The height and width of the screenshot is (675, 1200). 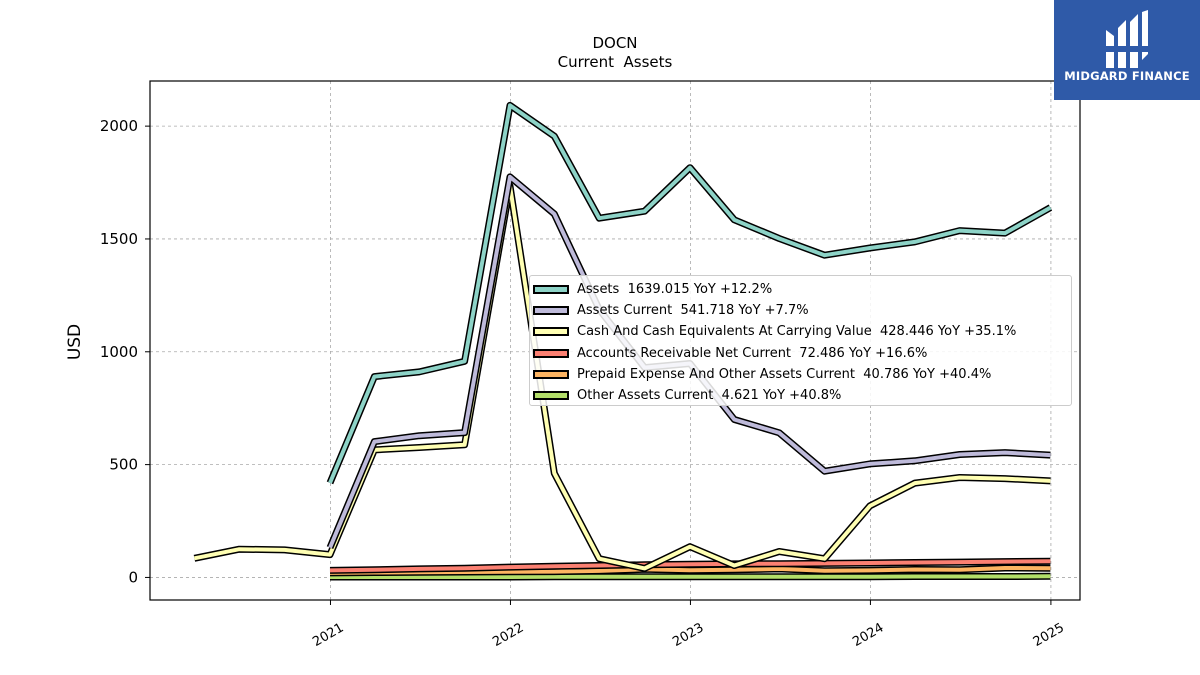 I want to click on legend-label: Assets 1639.015 YoY +12.2%, so click(x=675, y=290).